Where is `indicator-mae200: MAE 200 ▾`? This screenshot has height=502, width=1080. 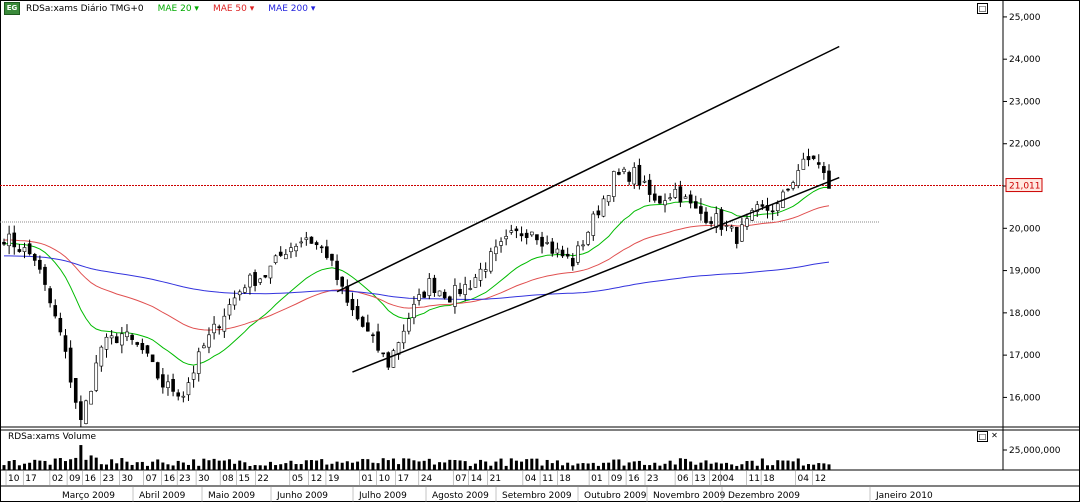 indicator-mae200: MAE 200 ▾ is located at coordinates (292, 8).